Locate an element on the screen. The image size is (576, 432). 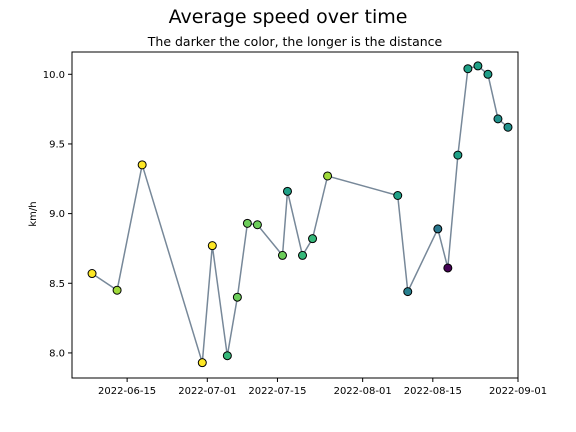
x-tick-label: 2022-08-01 is located at coordinates (363, 391).